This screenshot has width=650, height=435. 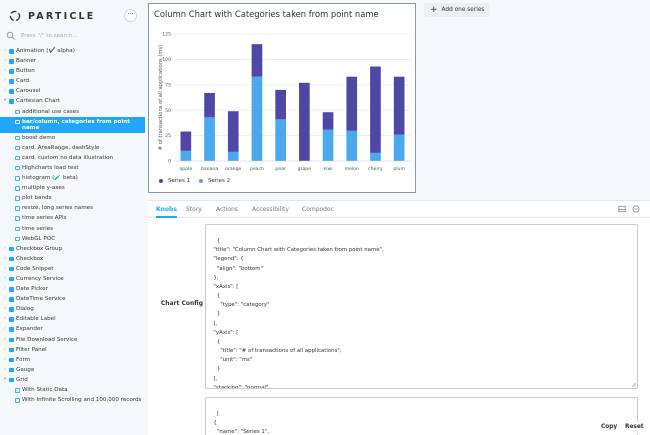 I want to click on sidebar-story: With Static Data, so click(x=72, y=390).